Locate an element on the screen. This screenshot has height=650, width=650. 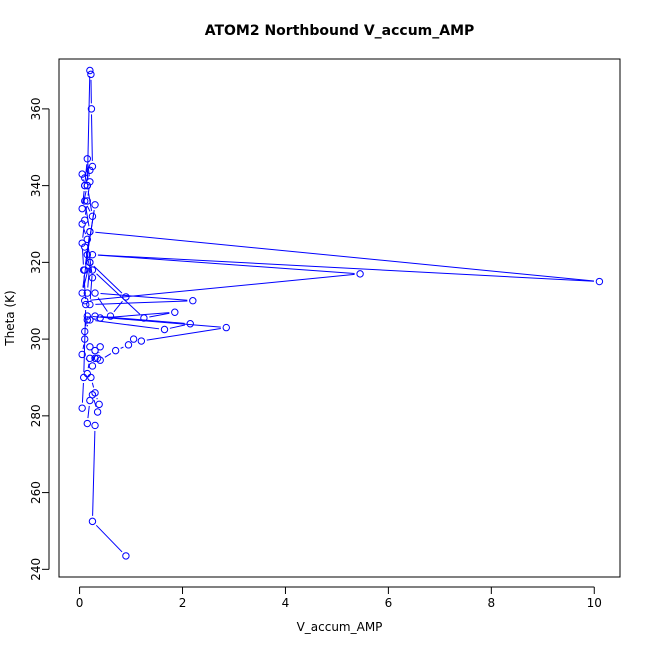
y-axis: 240 260 280 300 320 340 360 is located at coordinates (39, 339).